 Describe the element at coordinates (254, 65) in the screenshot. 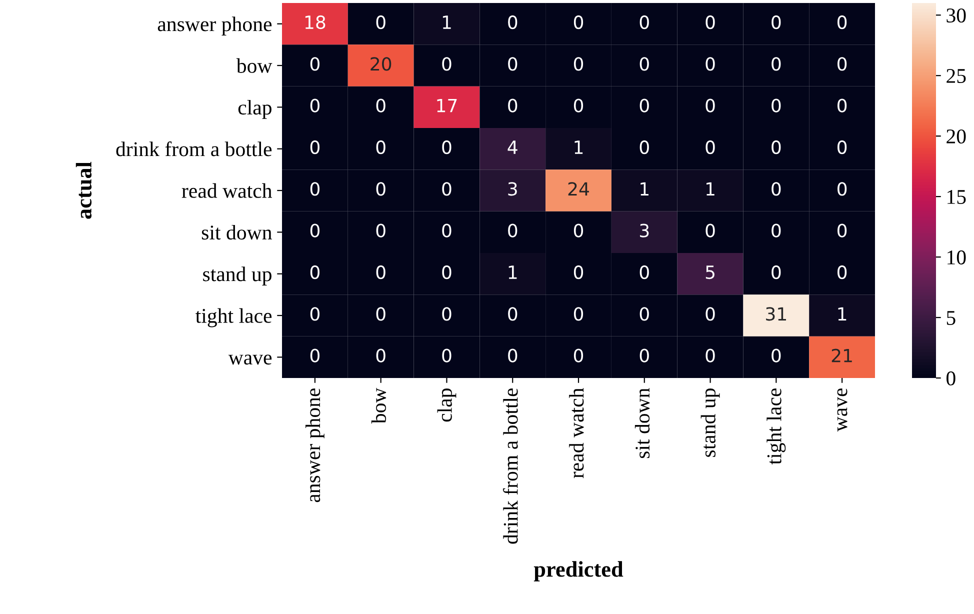

I see `y-tick-label: bow` at that location.